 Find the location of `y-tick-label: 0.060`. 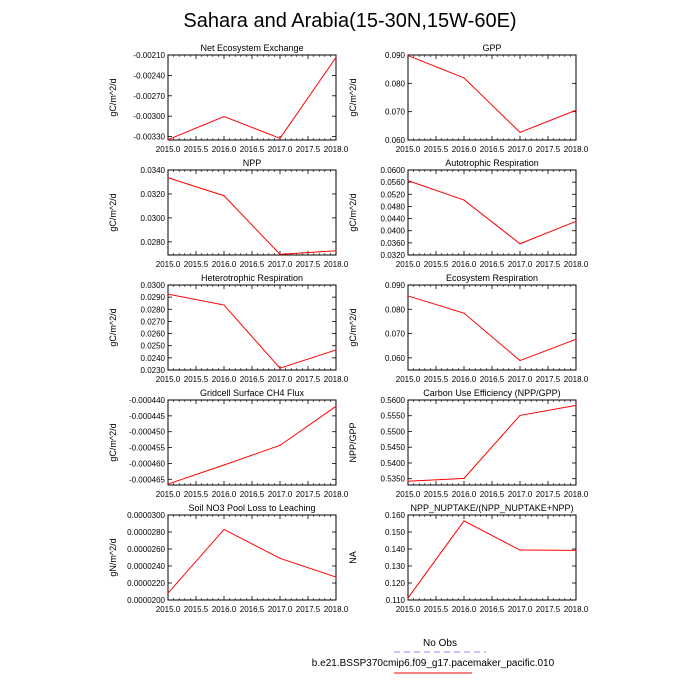

y-tick-label: 0.060 is located at coordinates (395, 140).